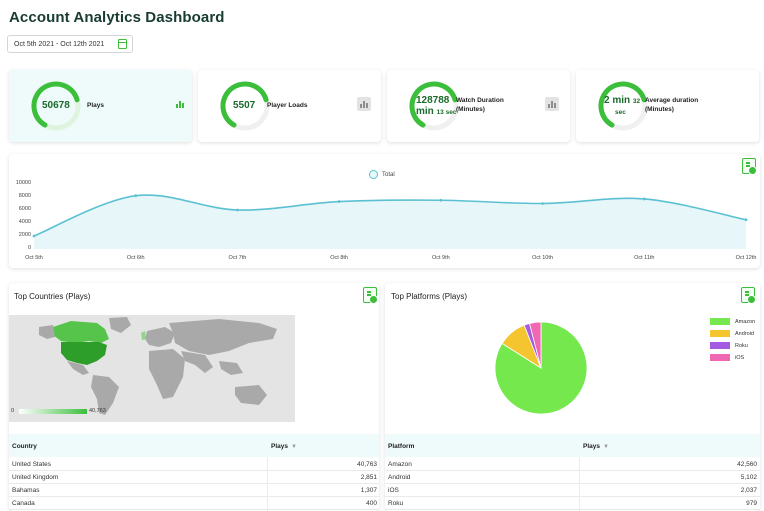  Describe the element at coordinates (24, 222) in the screenshot. I see `y-tick-label: 4000` at that location.